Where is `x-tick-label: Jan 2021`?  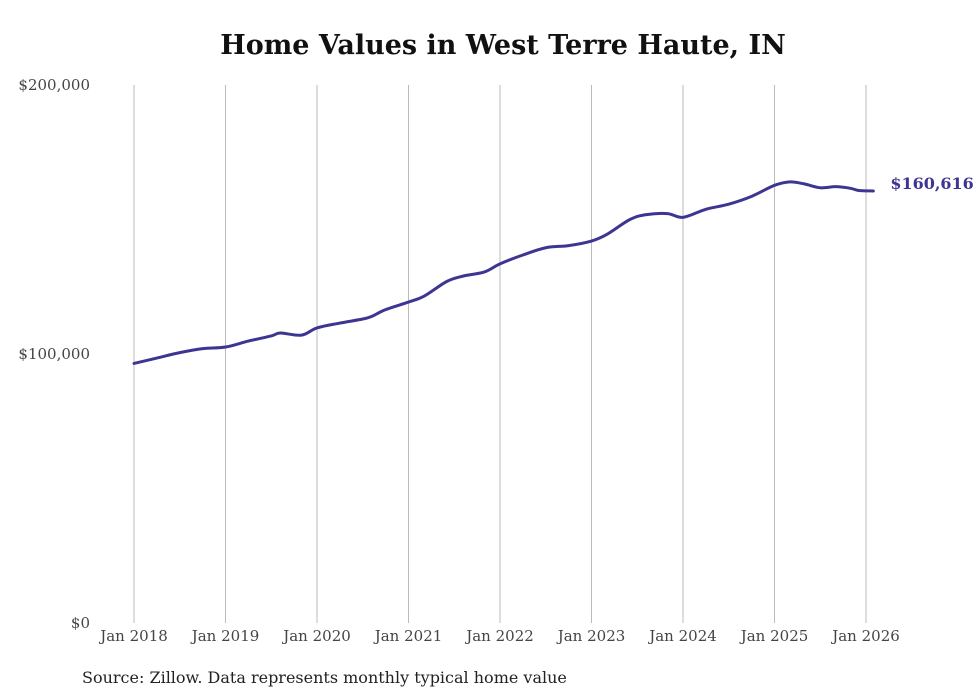
x-tick-label: Jan 2021 is located at coordinates (408, 636).